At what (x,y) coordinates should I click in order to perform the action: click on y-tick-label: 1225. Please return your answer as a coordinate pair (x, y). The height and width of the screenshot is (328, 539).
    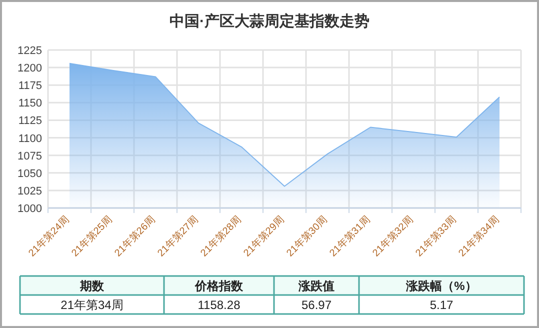
    Looking at the image, I should click on (30, 51).